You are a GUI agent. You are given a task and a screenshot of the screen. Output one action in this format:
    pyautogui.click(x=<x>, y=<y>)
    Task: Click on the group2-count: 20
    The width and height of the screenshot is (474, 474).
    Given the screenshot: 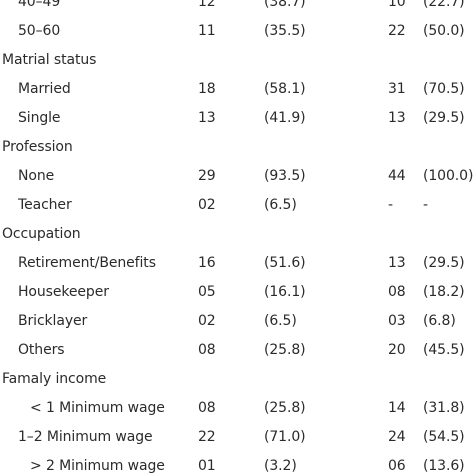 What is the action you would take?
    pyautogui.click(x=397, y=350)
    